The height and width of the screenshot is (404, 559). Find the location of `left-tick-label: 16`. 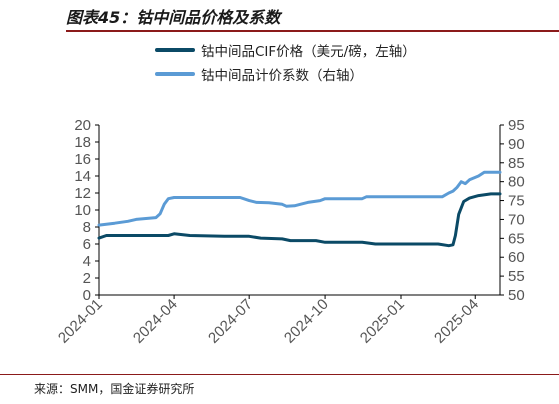

left-tick-label: 16 is located at coordinates (82, 159).